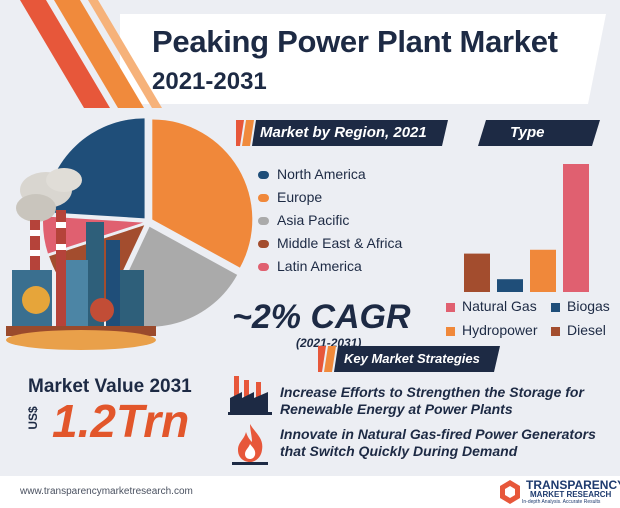  Describe the element at coordinates (527, 132) in the screenshot. I see `type-section-label: Type` at that location.